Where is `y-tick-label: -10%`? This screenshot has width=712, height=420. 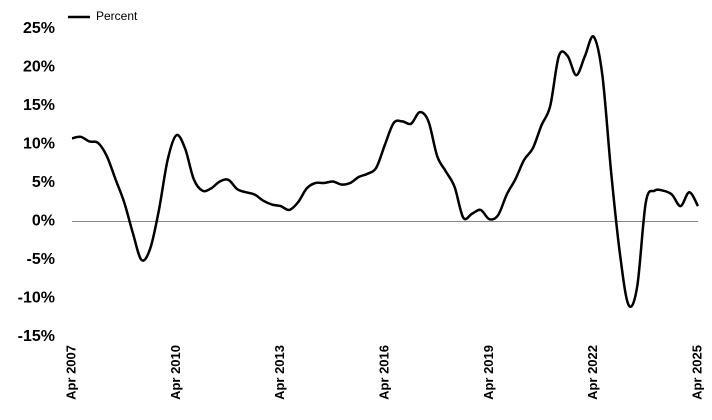 y-tick-label: -10% is located at coordinates (36, 298).